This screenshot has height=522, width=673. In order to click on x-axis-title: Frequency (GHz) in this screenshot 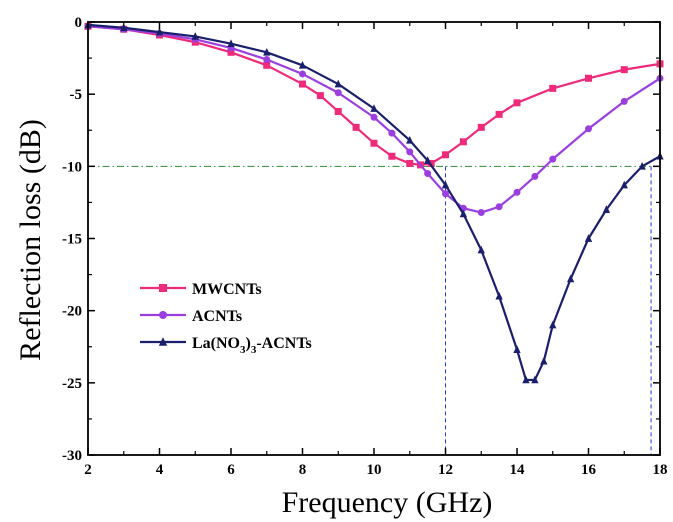, I will do `click(387, 502)`.